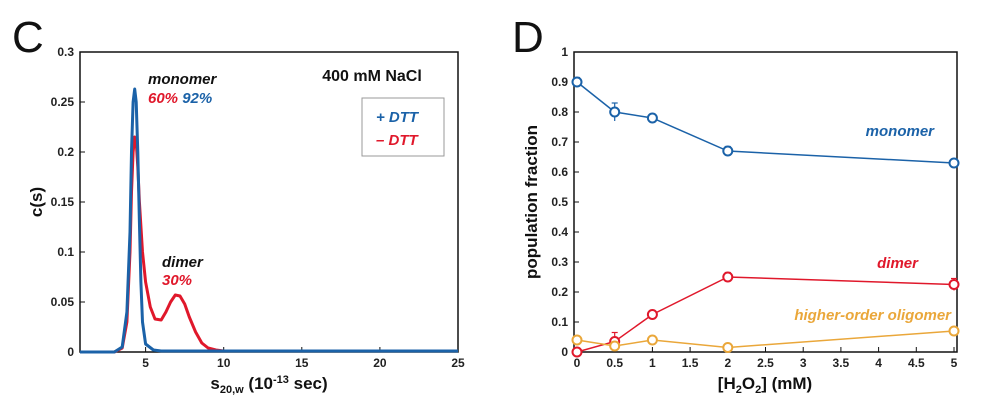  What do you see at coordinates (803, 363) in the screenshot?
I see `panel-d-x-tick-label: 3` at bounding box center [803, 363].